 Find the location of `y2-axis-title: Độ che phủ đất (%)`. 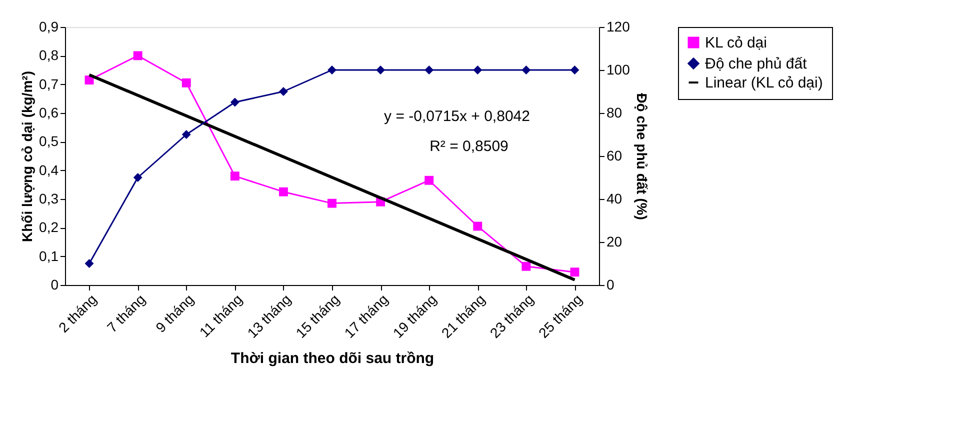

y2-axis-title: Độ che phủ đất (%) is located at coordinates (642, 156).